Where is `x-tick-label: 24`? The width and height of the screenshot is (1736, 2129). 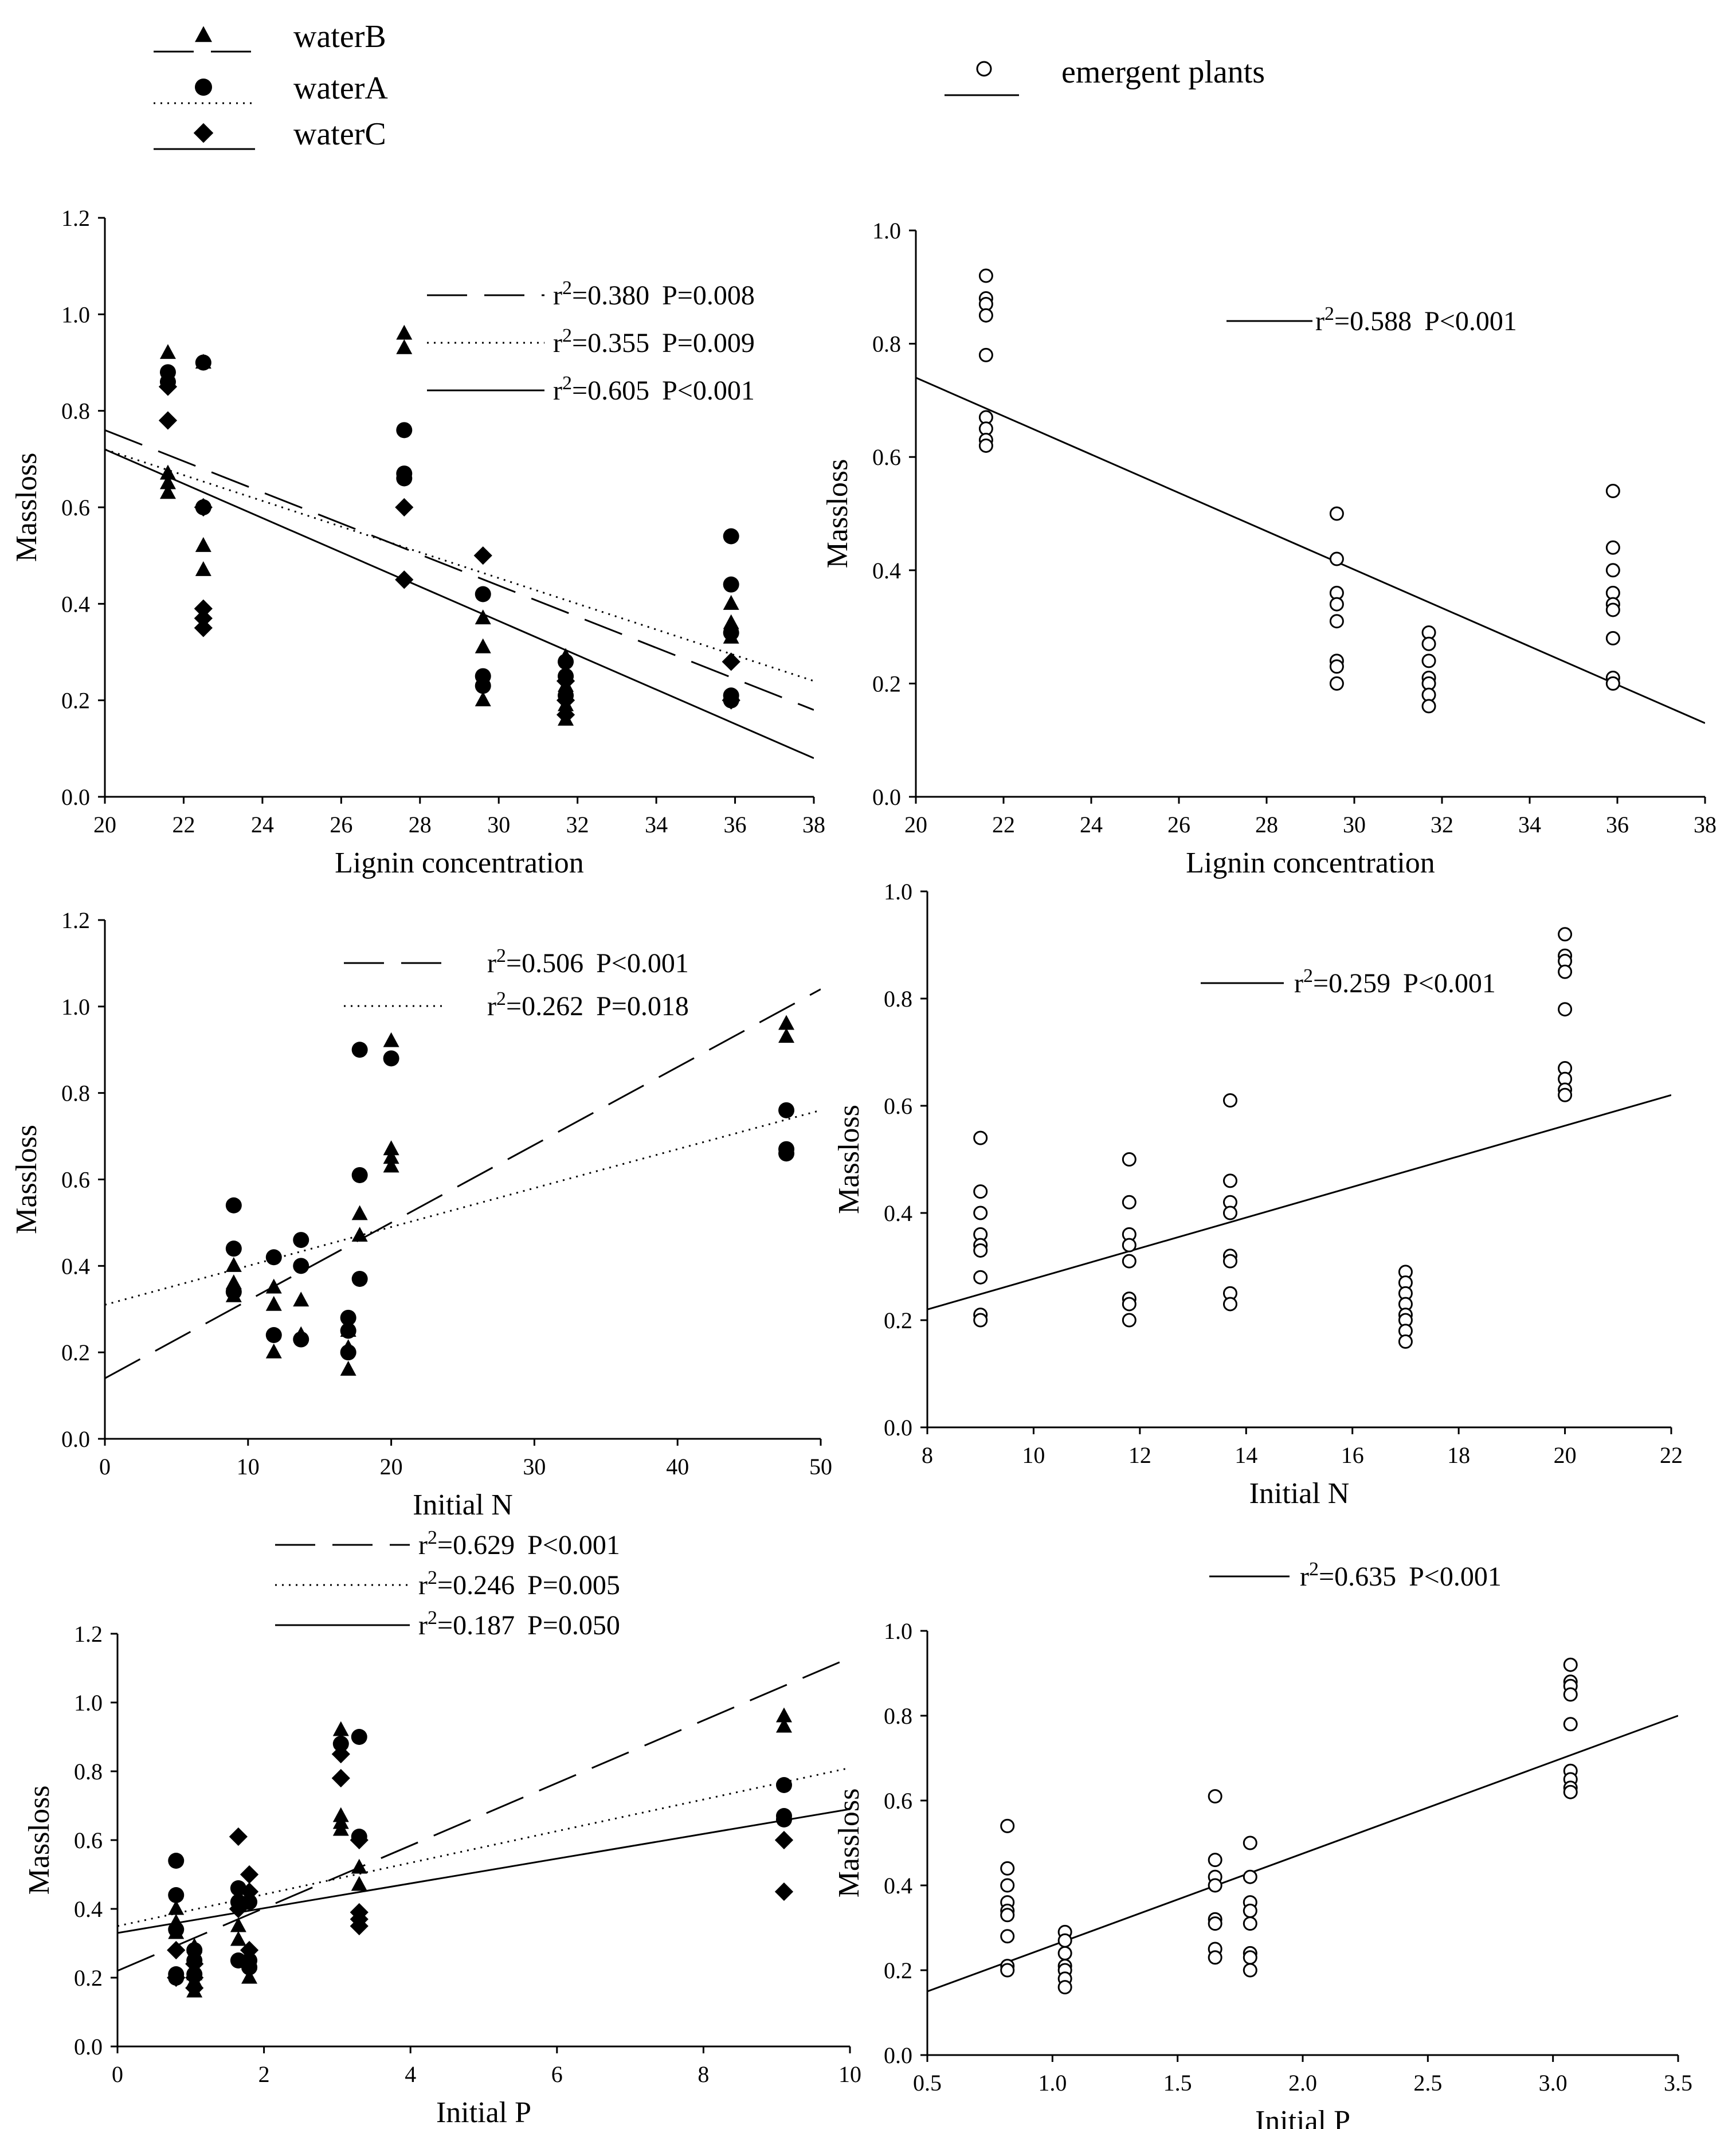
x-tick-label: 24 is located at coordinates (262, 824).